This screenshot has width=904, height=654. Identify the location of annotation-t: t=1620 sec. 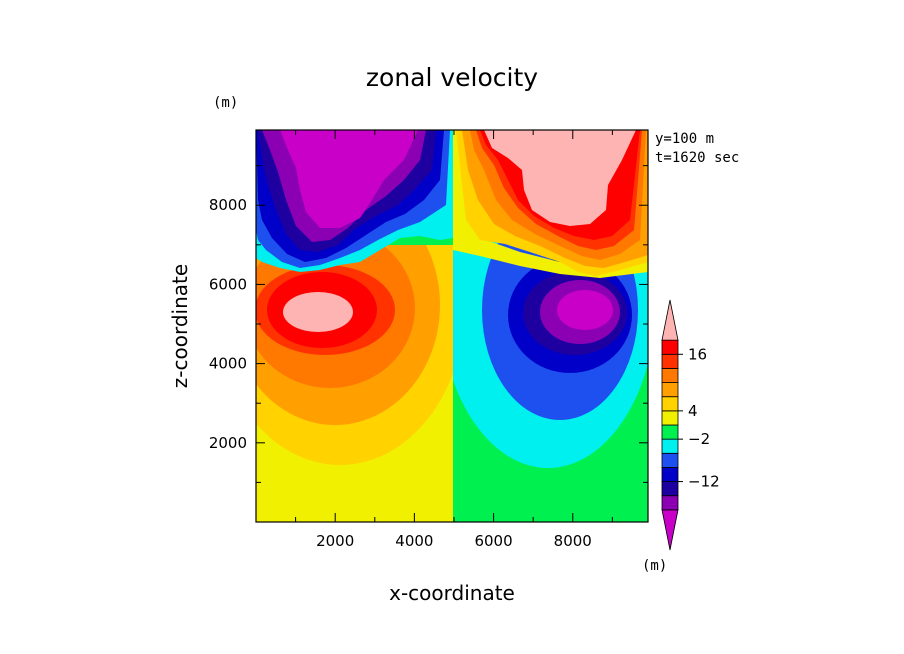
(697, 158).